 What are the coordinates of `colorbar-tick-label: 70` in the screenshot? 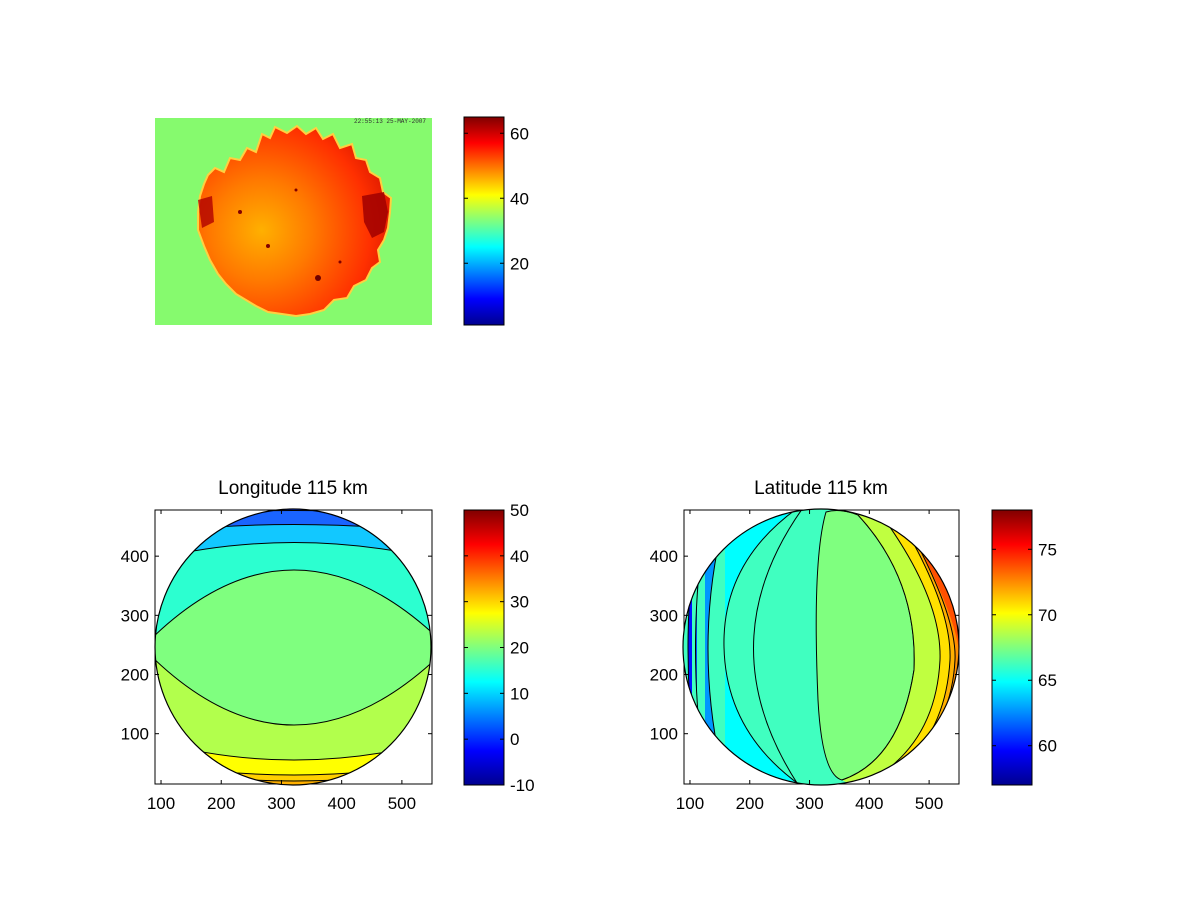 It's located at (1047, 615).